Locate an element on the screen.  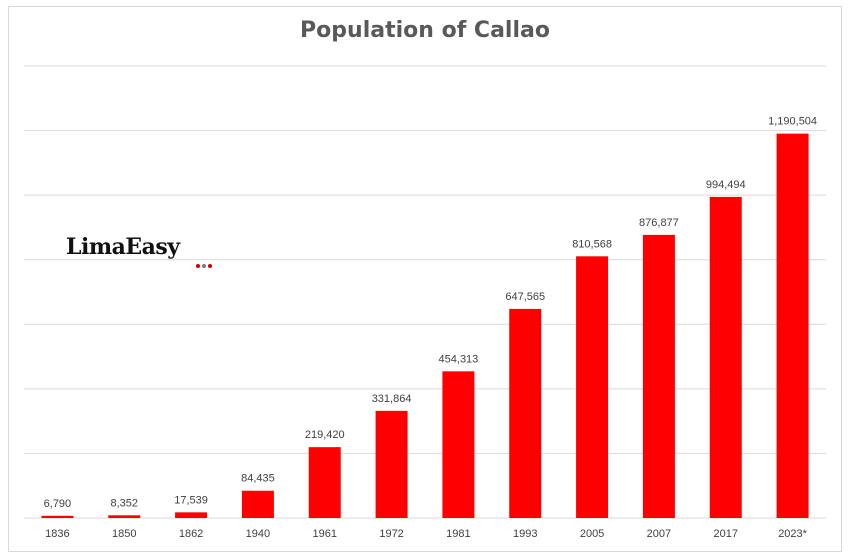
data-label: 454,313 is located at coordinates (459, 359).